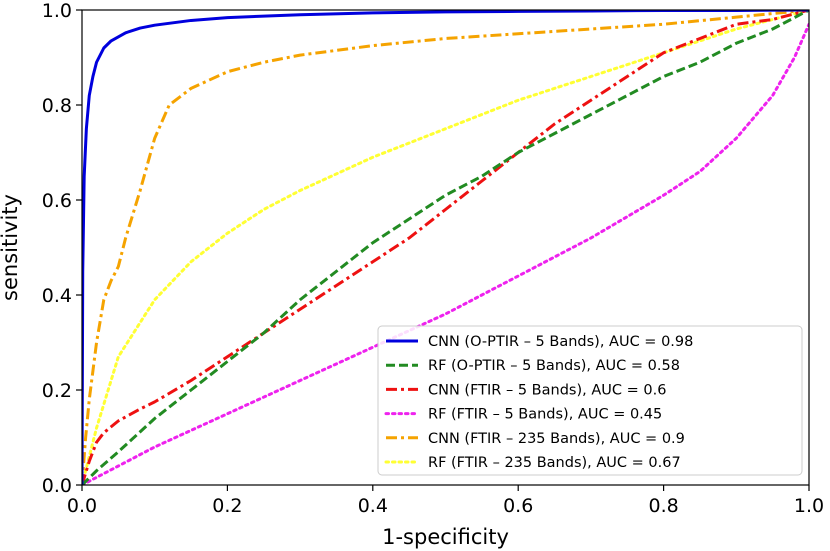 Image resolution: width=830 pixels, height=551 pixels. What do you see at coordinates (57, 201) in the screenshot?
I see `y-tick-label: 0.6` at bounding box center [57, 201].